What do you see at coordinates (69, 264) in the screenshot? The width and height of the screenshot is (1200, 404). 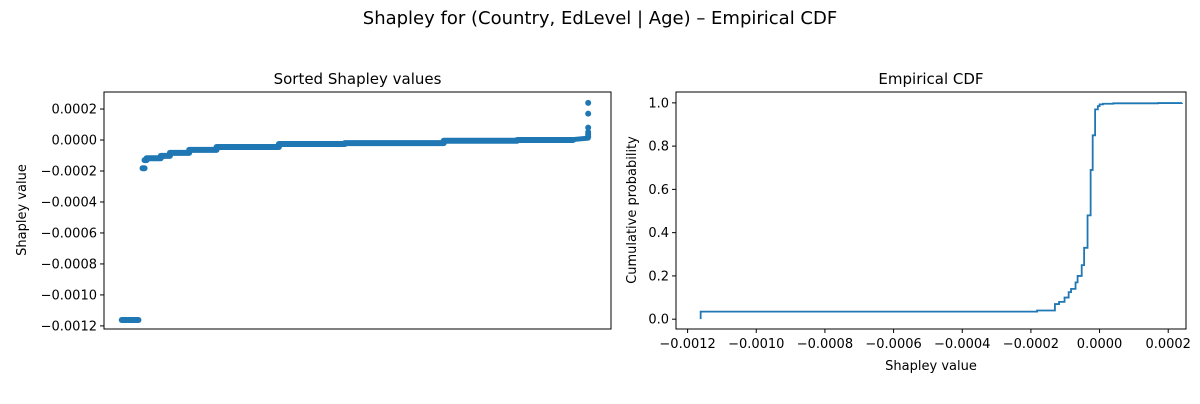 I see `y-tick-label: −0.0008` at bounding box center [69, 264].